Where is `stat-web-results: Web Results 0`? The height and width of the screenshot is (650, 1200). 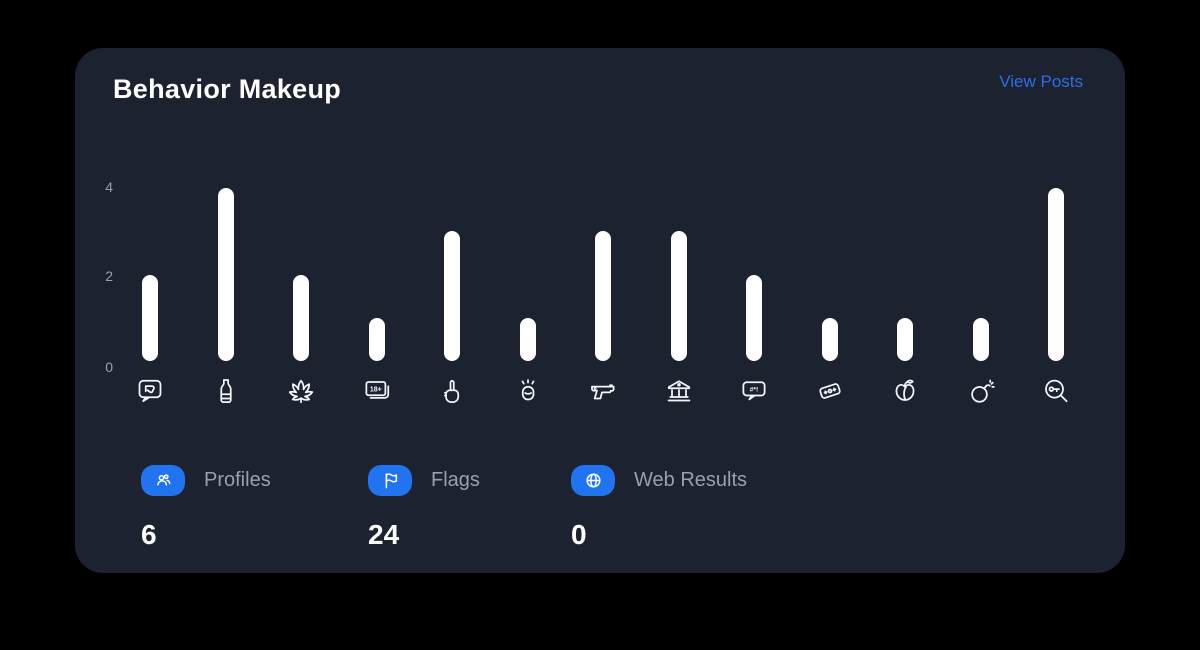
stat-web-results: Web Results 0 is located at coordinates (659, 508).